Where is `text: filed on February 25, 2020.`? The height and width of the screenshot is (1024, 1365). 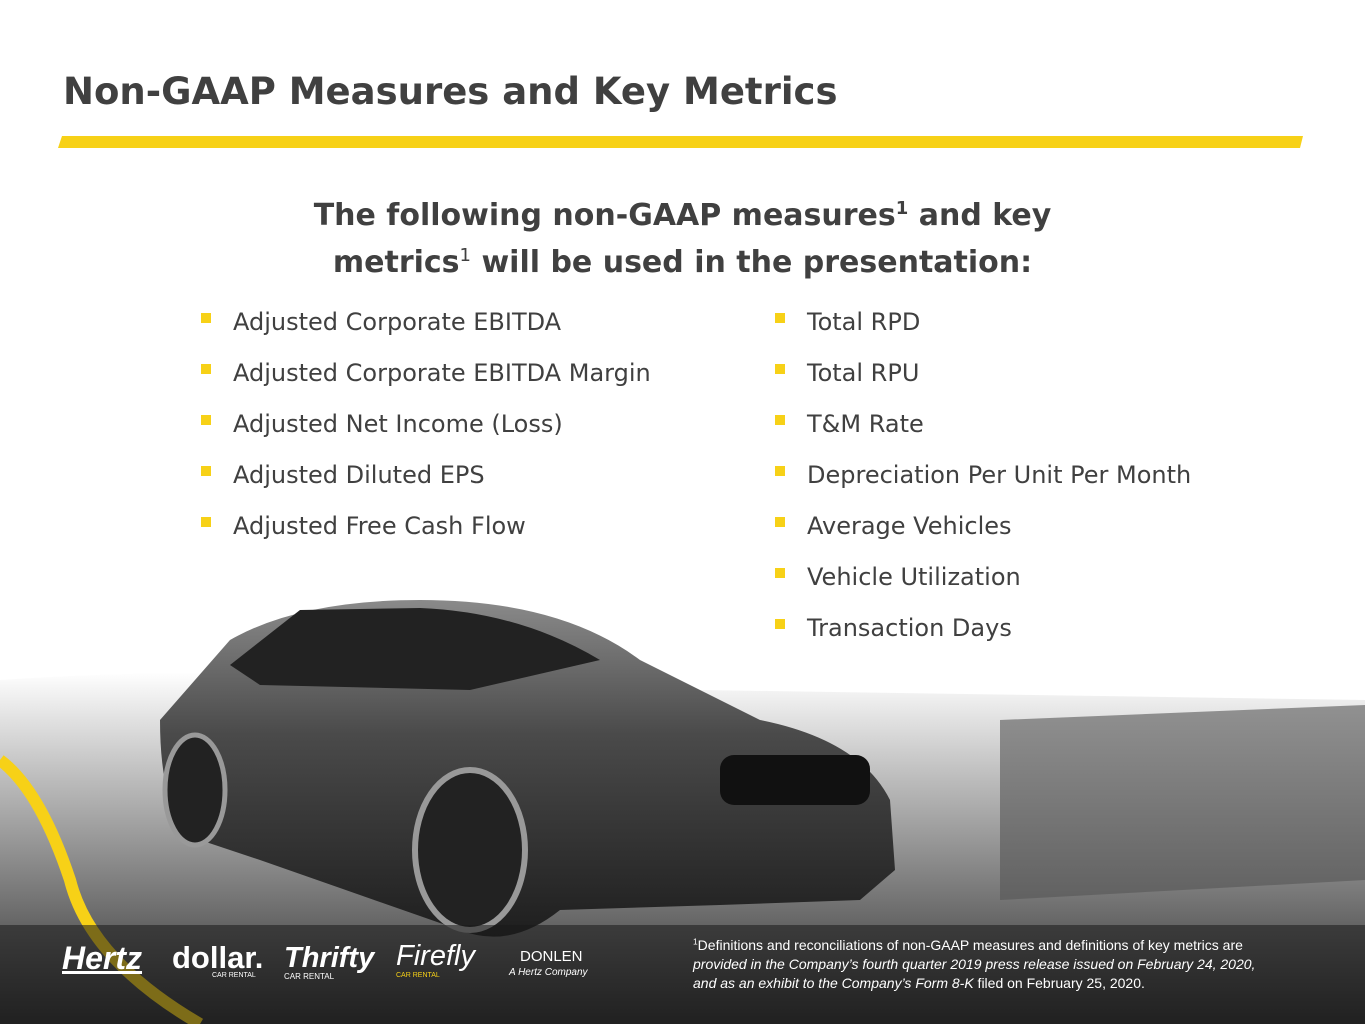
text: filed on February 25, 2020. is located at coordinates (1059, 983).